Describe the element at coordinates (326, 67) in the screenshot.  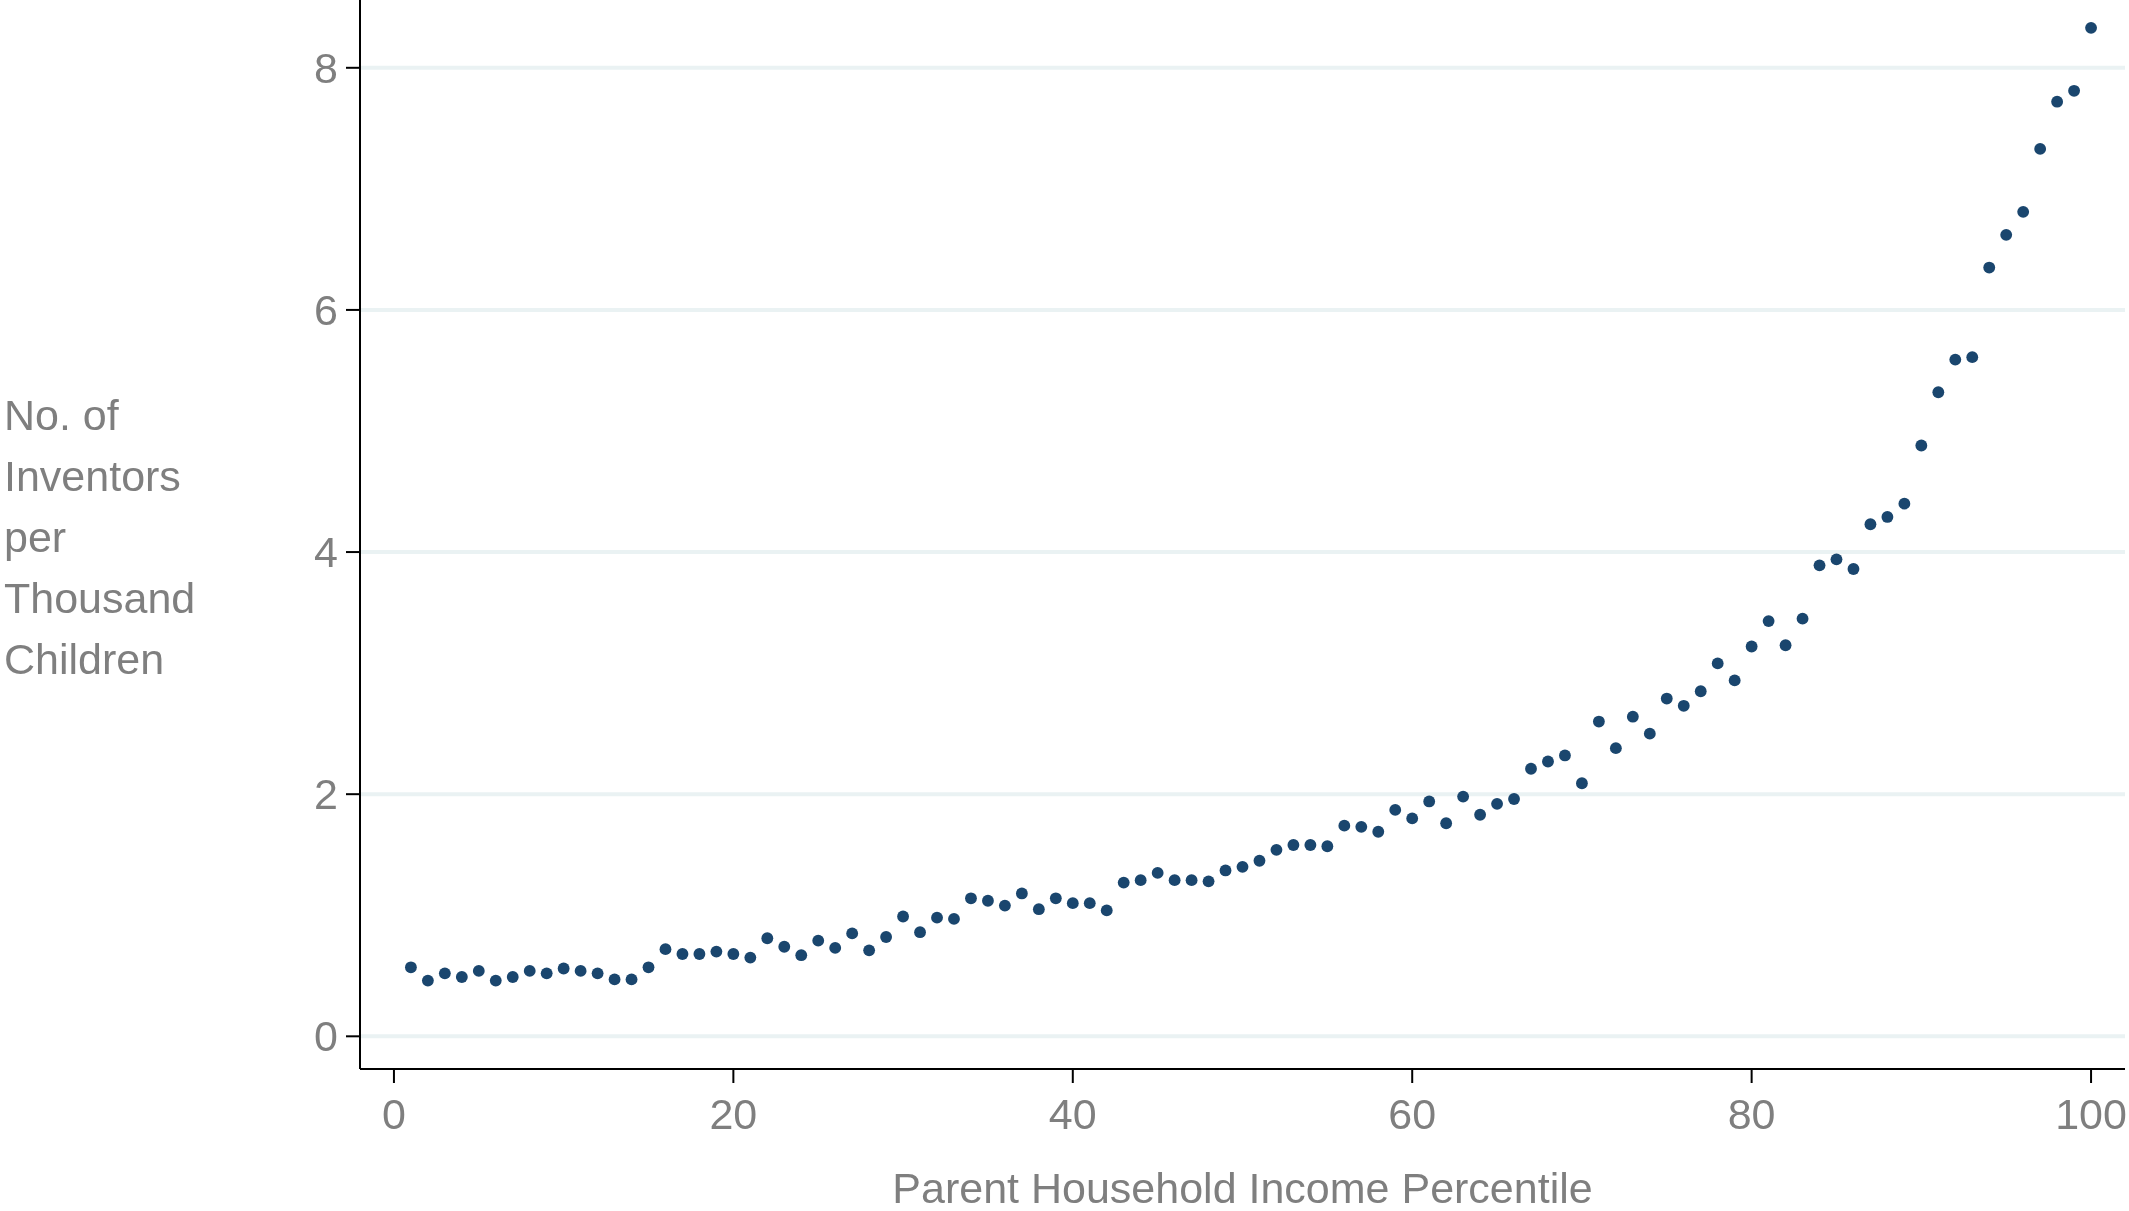
I see `y-tick-label: 8` at that location.